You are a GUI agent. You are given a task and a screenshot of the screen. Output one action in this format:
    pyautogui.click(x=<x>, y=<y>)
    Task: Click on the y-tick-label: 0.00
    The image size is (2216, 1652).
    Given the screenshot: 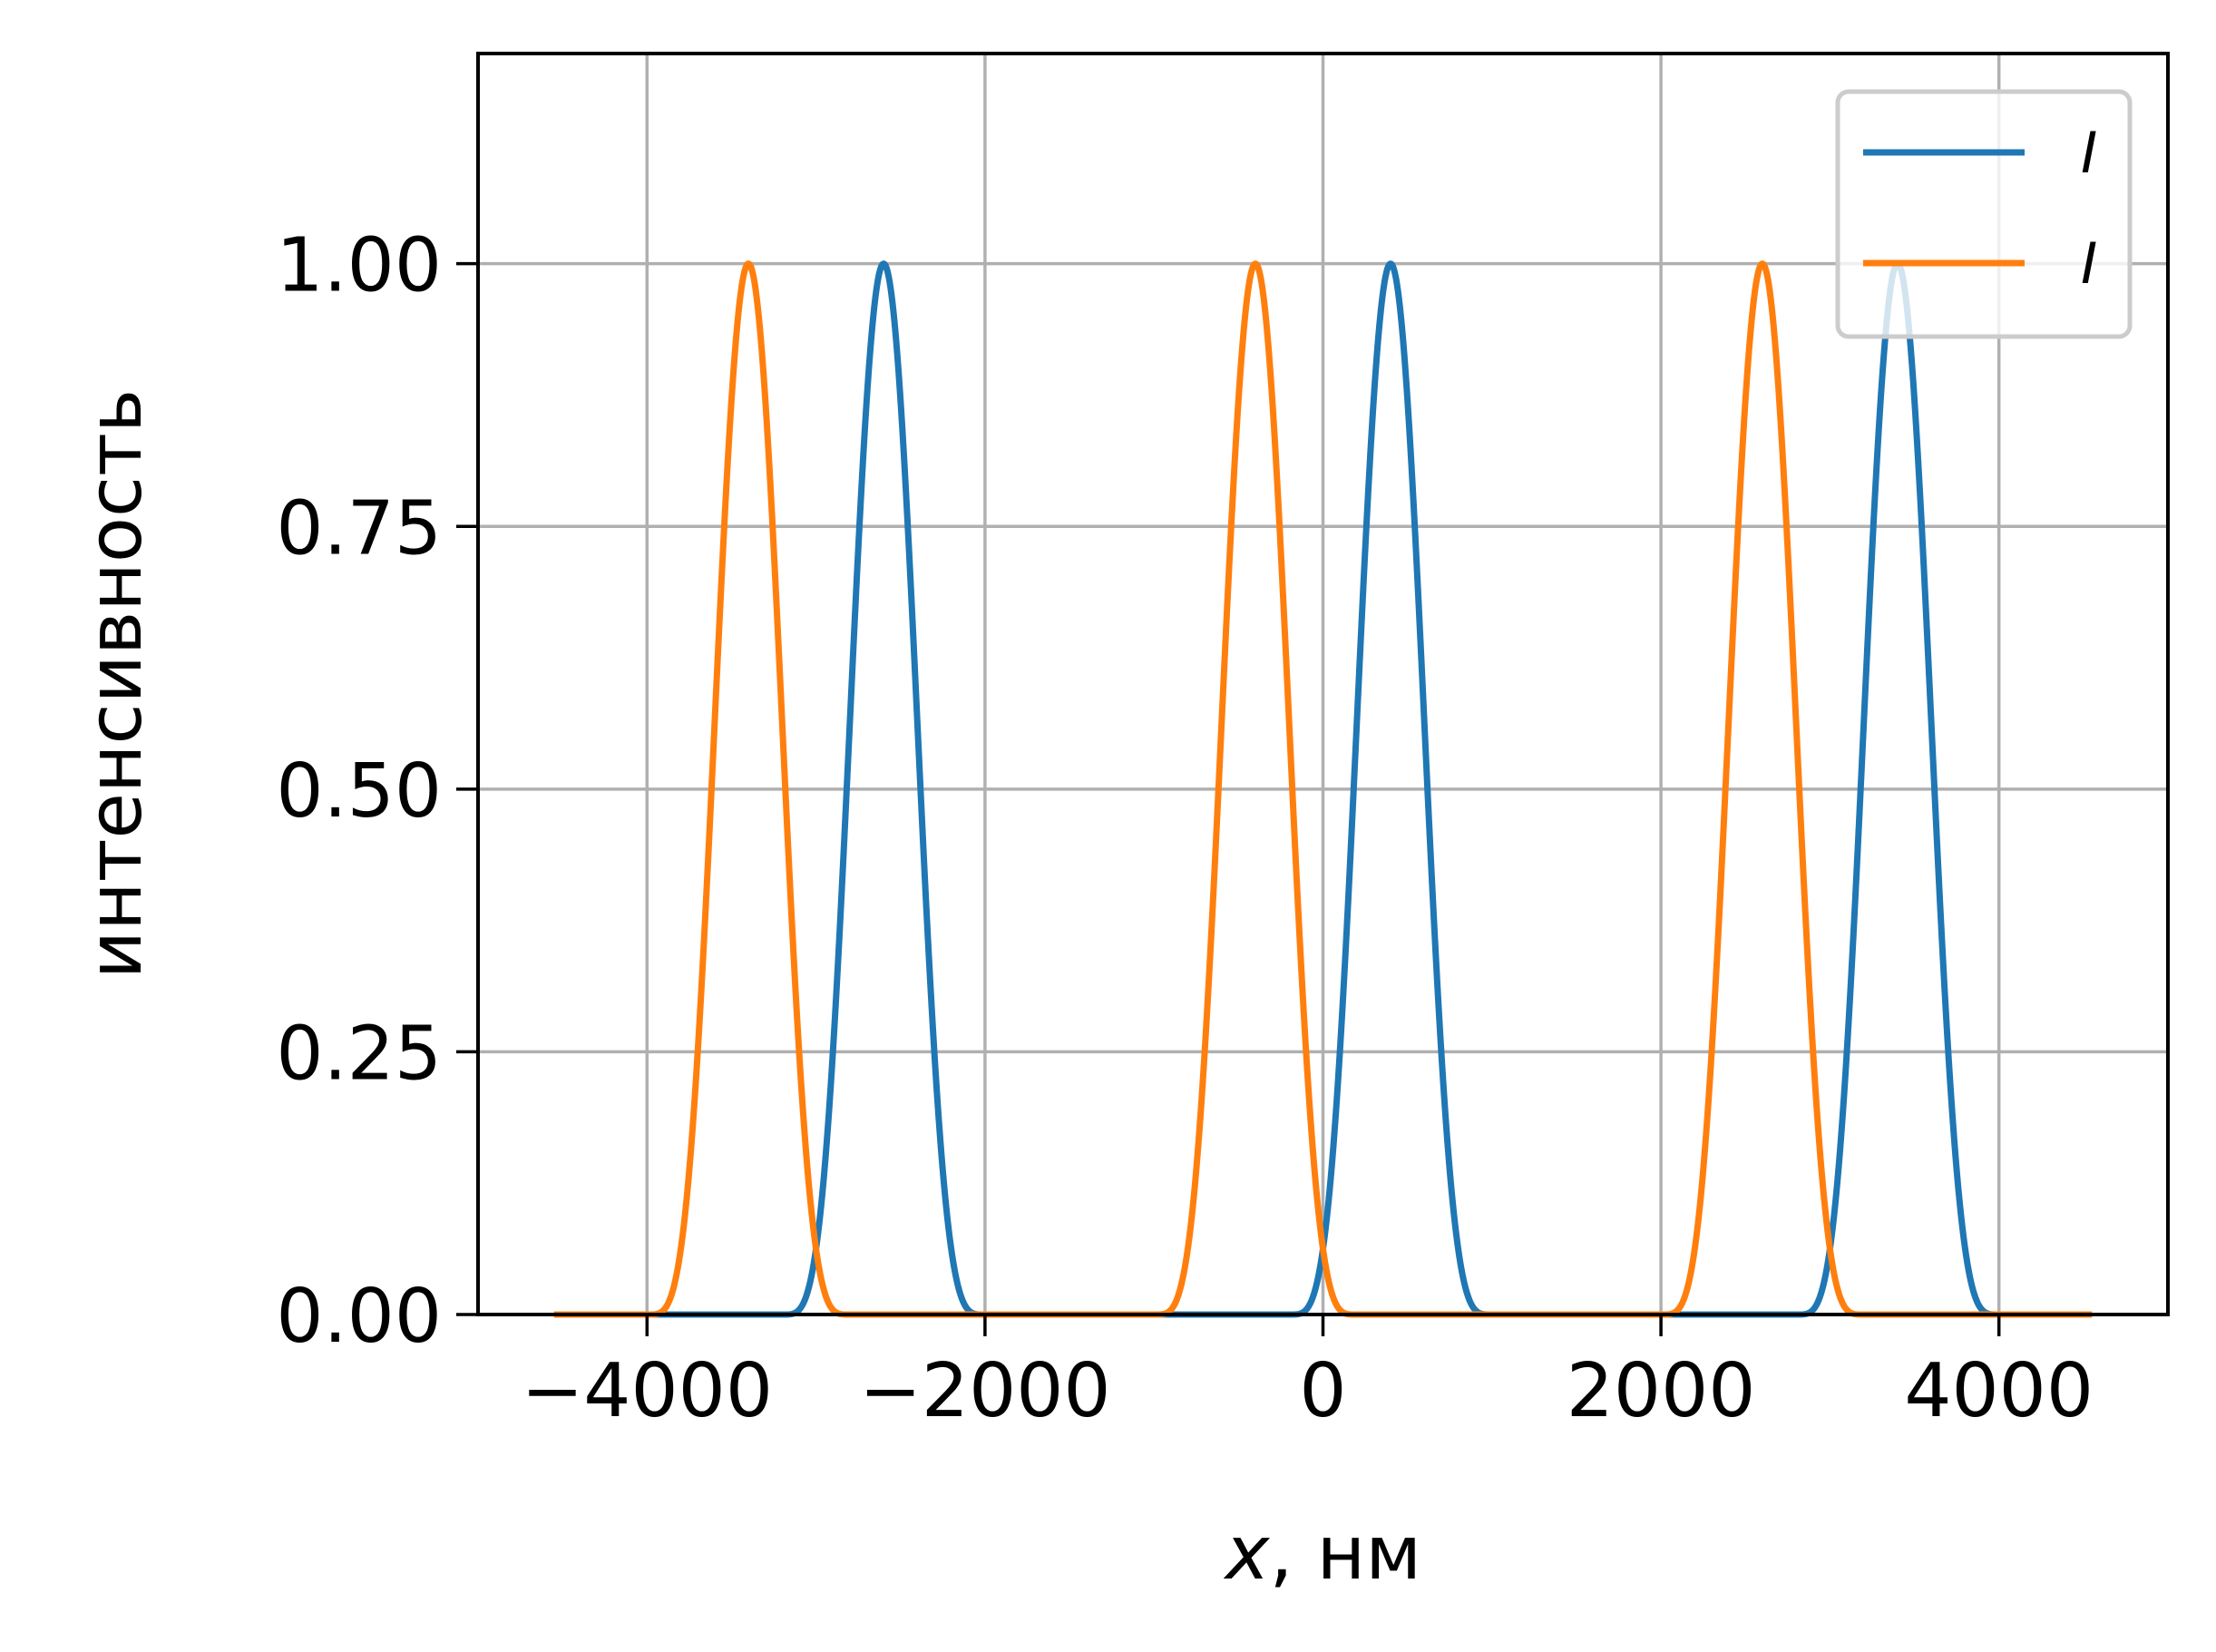 What is the action you would take?
    pyautogui.click(x=359, y=1317)
    